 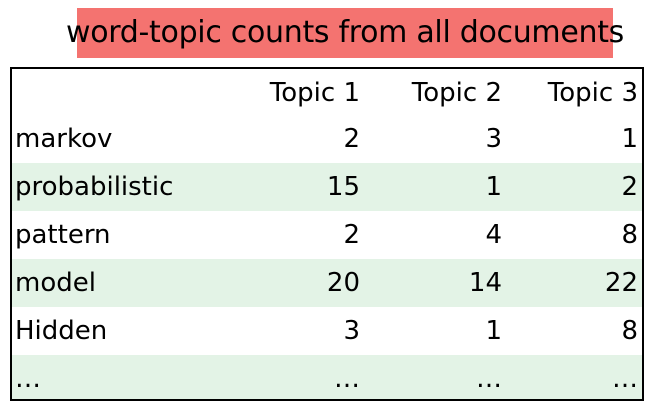 What do you see at coordinates (343, 187) in the screenshot?
I see `row-topic-1-count: 15` at bounding box center [343, 187].